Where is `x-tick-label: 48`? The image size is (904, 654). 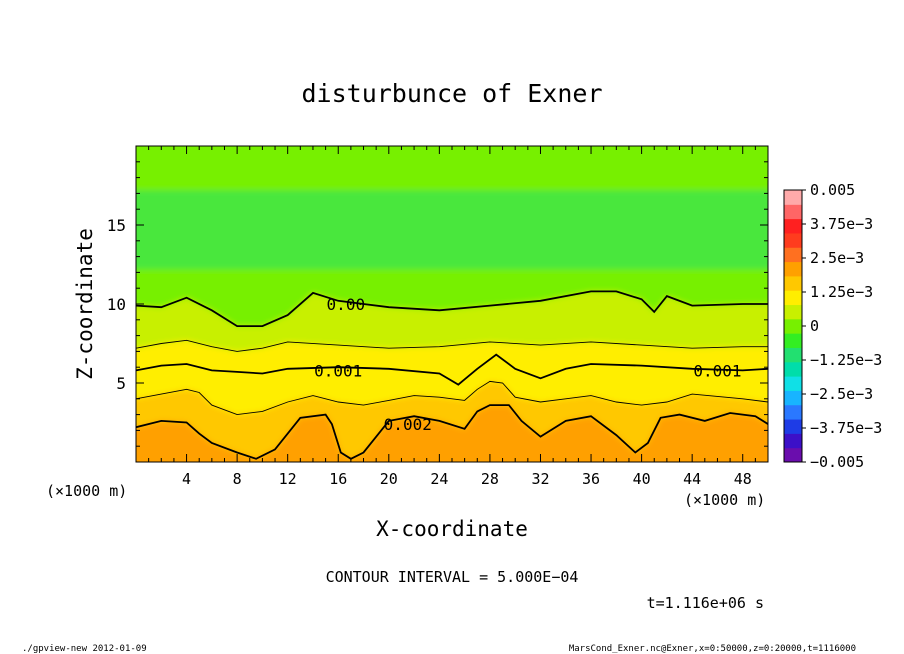 x-tick-label: 48 is located at coordinates (743, 479).